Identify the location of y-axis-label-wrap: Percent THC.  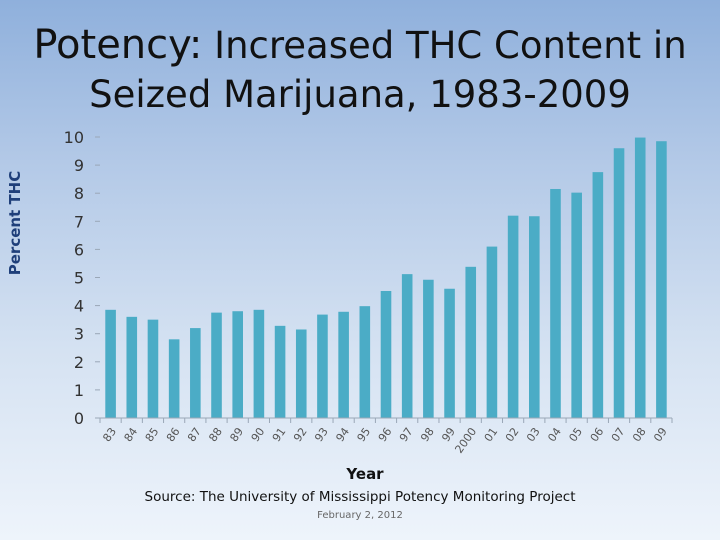
(16, 223).